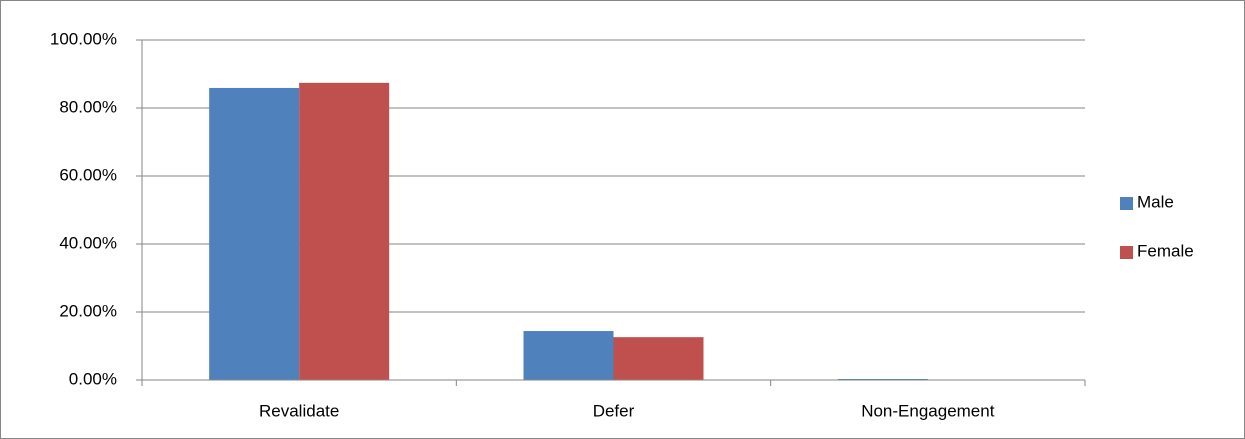 The height and width of the screenshot is (439, 1245). Describe the element at coordinates (299, 410) in the screenshot. I see `x-tick-label: Revalidate` at that location.